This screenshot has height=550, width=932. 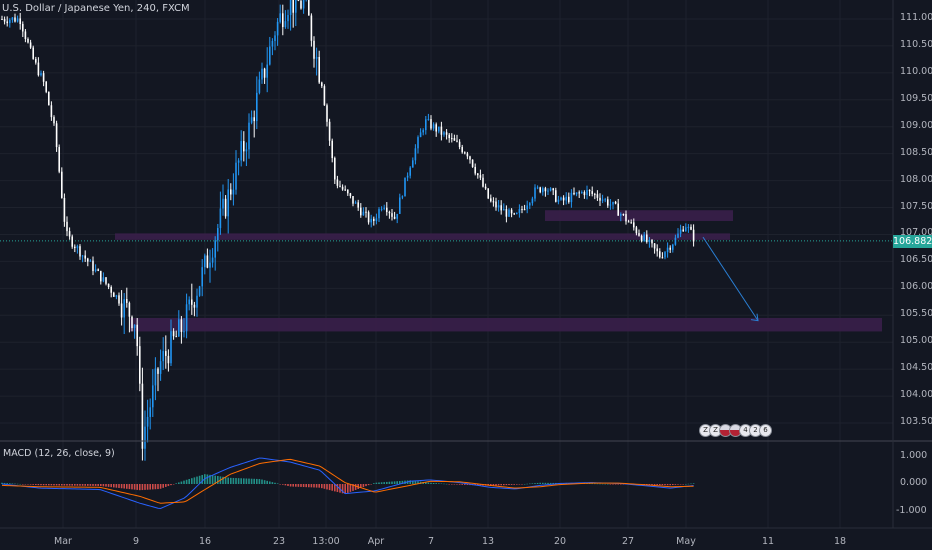 I want to click on time-axis-label: 13, so click(x=488, y=541).